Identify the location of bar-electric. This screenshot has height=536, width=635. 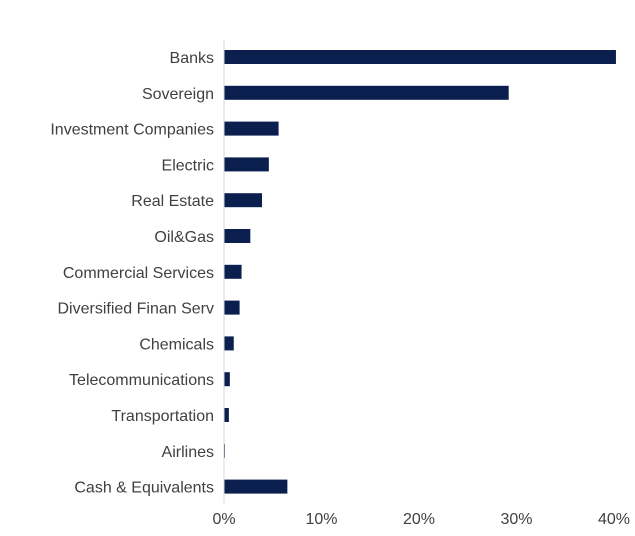
(246, 164).